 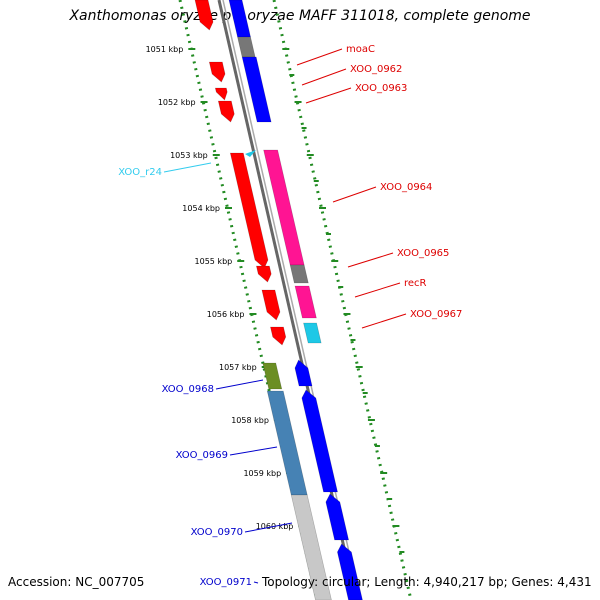 I want to click on gene-label: XOO_0971, so click(x=226, y=582).